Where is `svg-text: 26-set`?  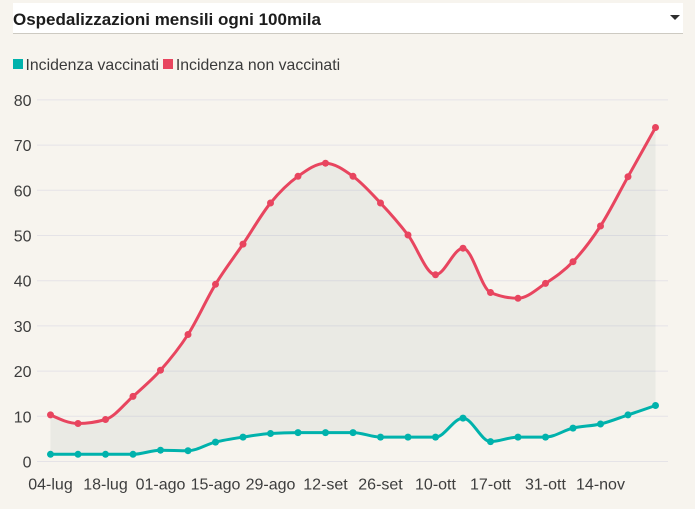
svg-text: 26-set is located at coordinates (380, 485).